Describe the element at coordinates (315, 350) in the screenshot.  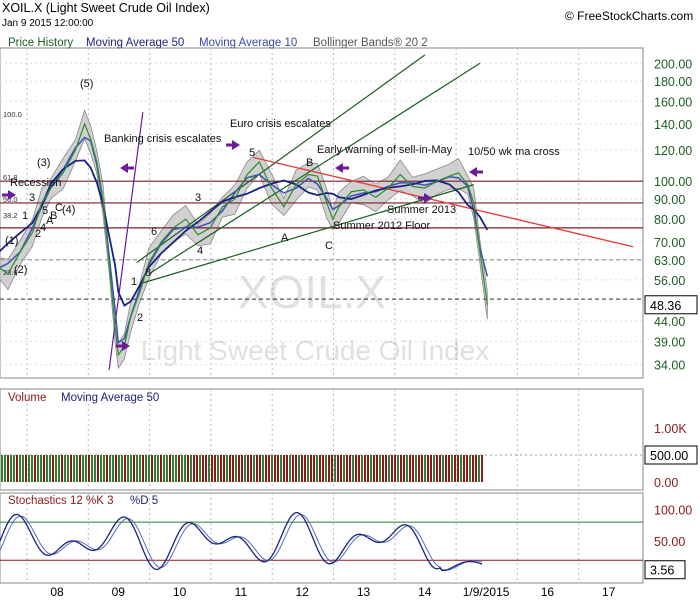
I see `watermark-name: Light Sweet Crude Oil Index` at that location.